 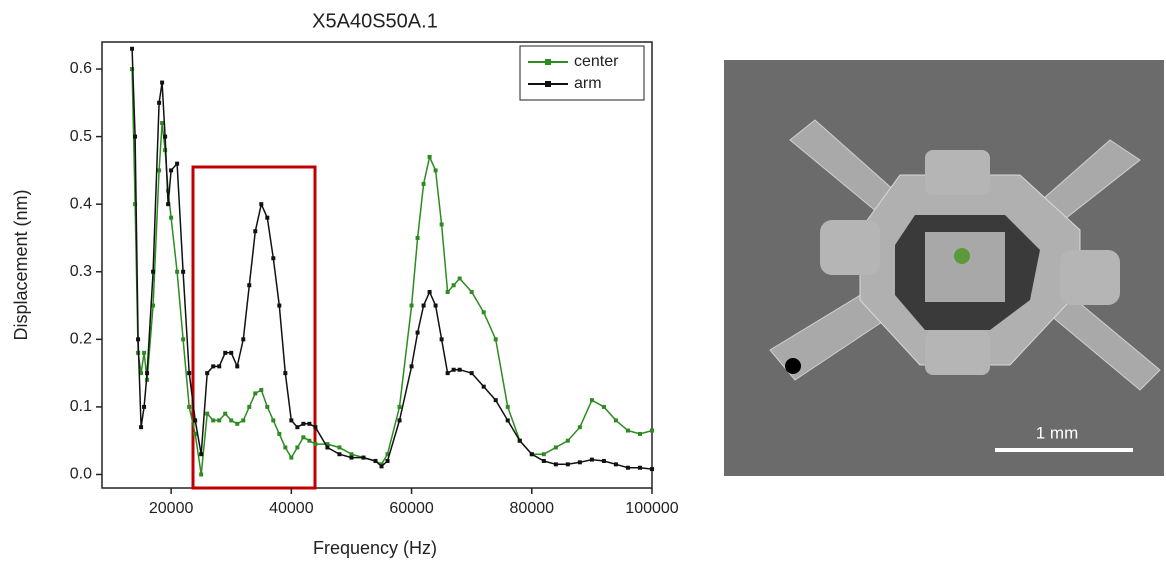 I want to click on y-tick-label: 0.3, so click(x=81, y=271).